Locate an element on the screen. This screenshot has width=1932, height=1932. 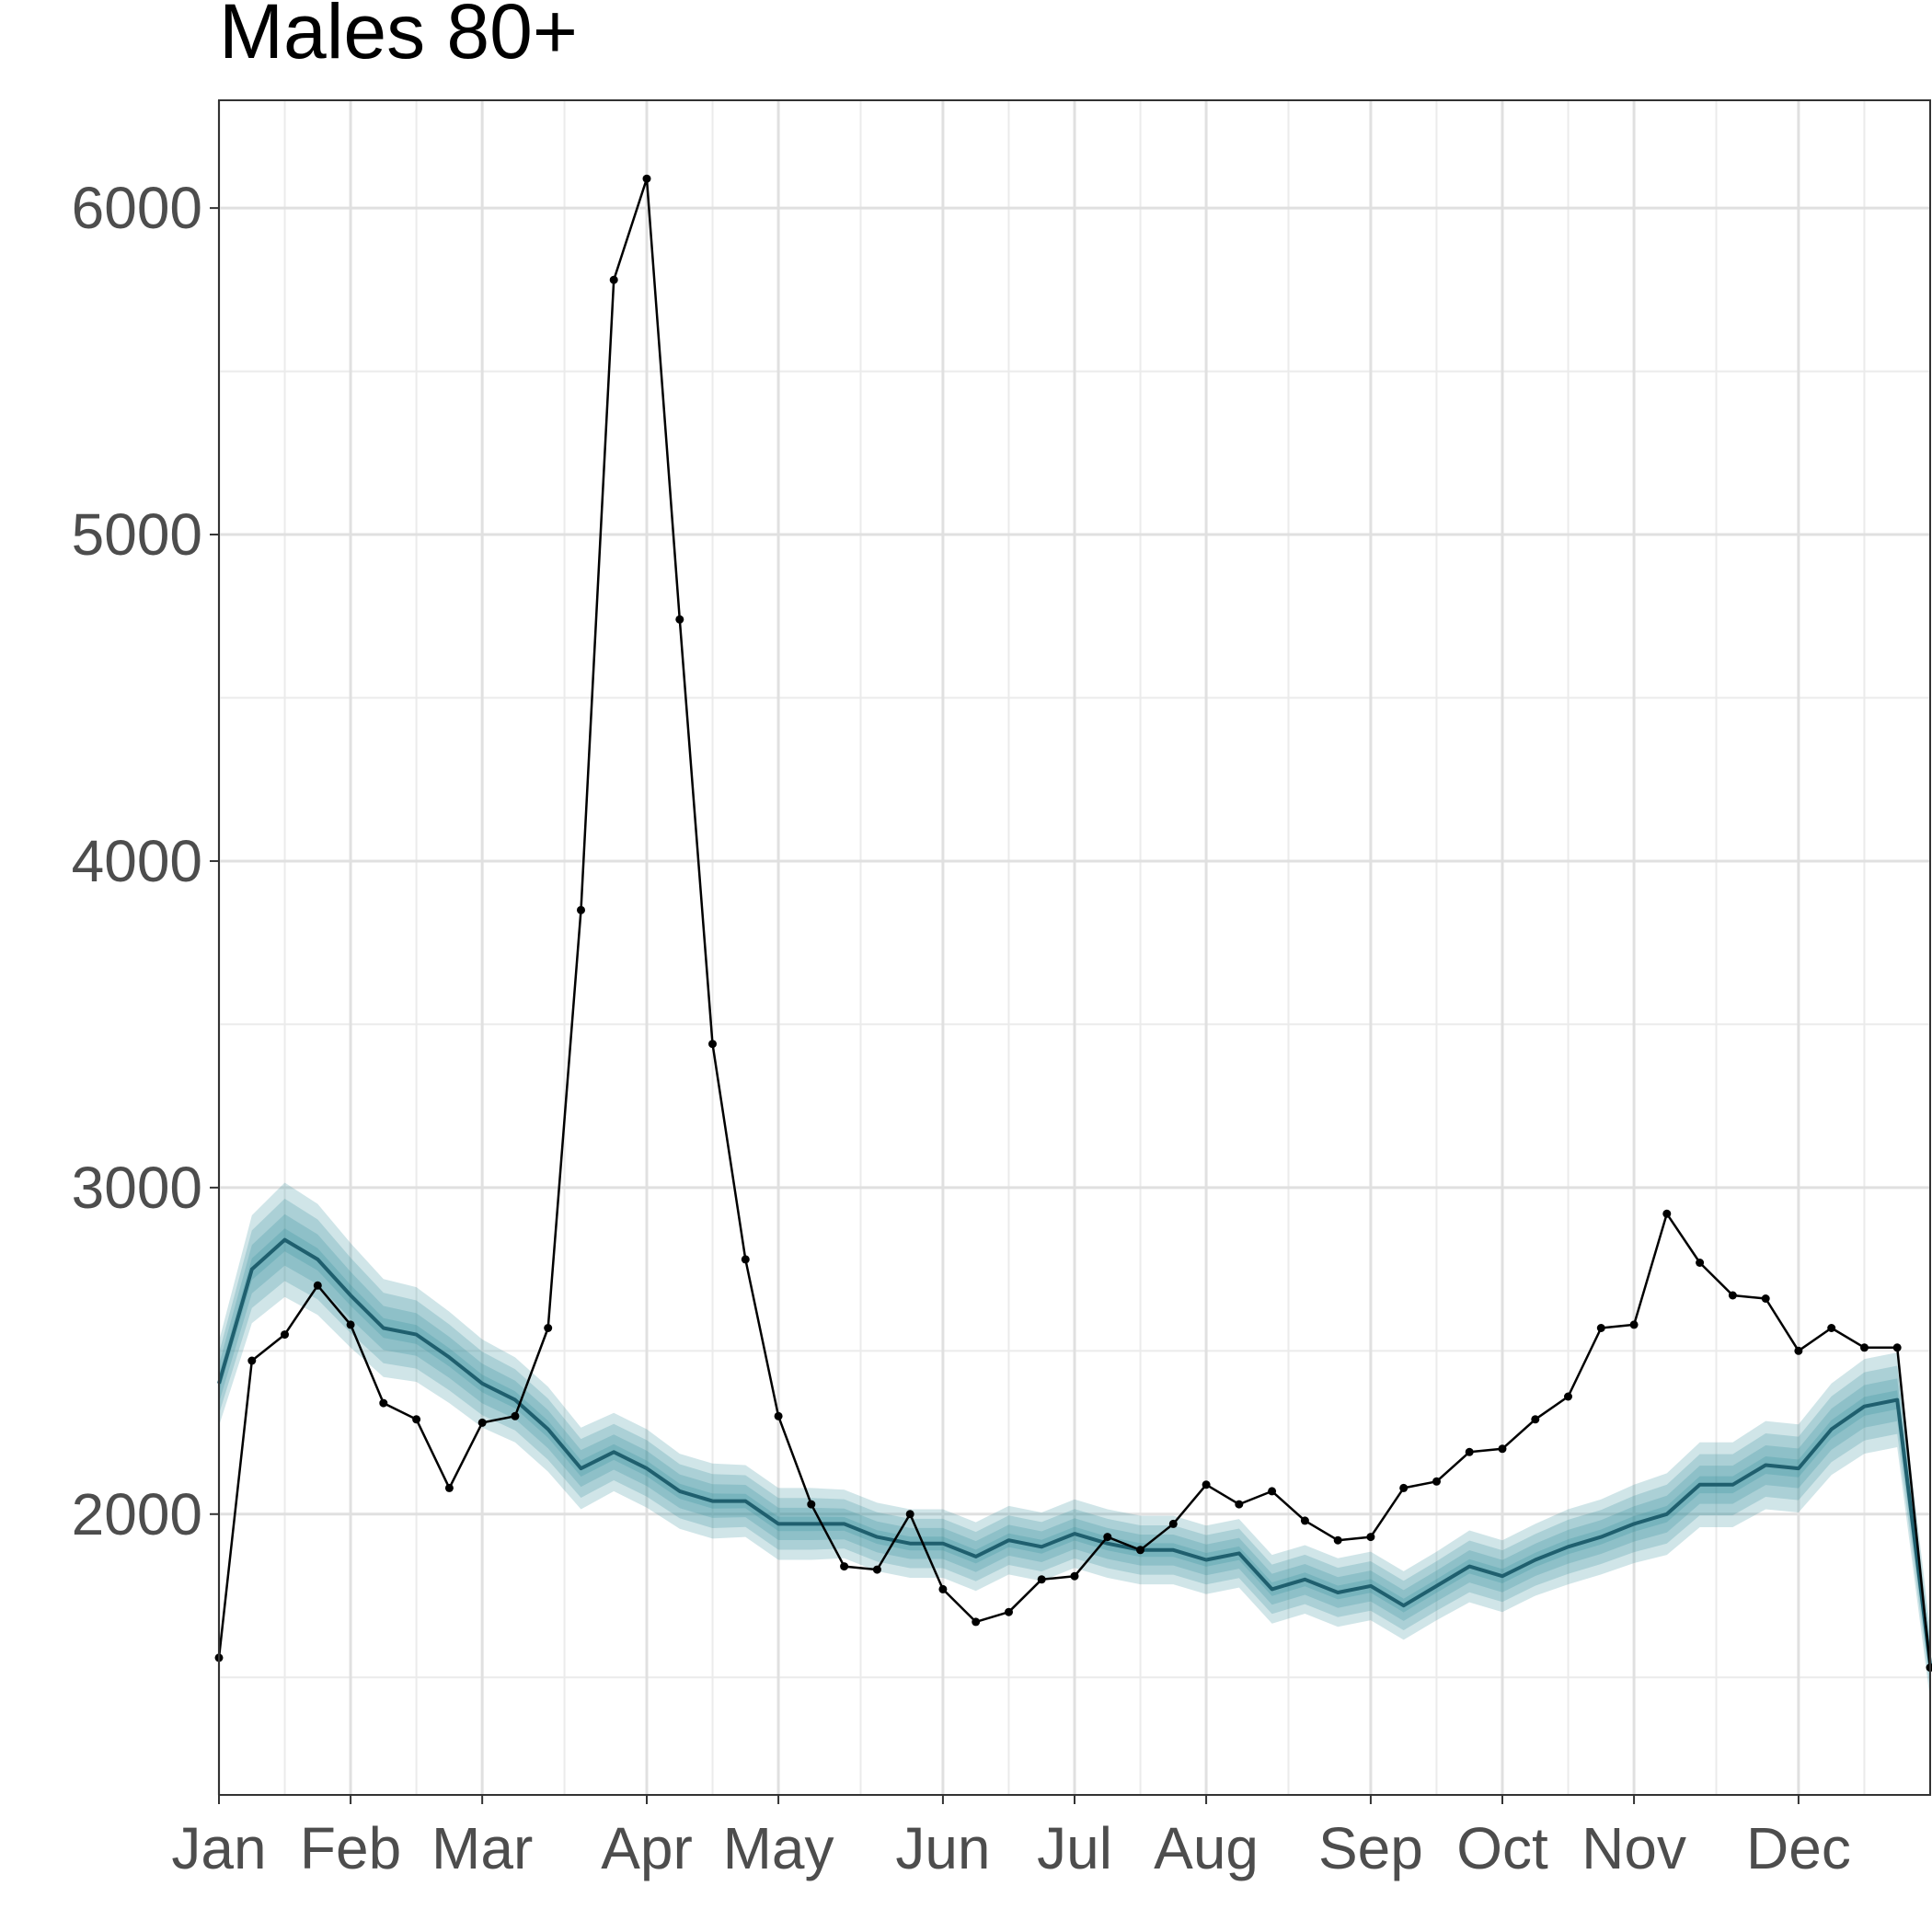
x-tick-label: Sep is located at coordinates (1370, 1848).